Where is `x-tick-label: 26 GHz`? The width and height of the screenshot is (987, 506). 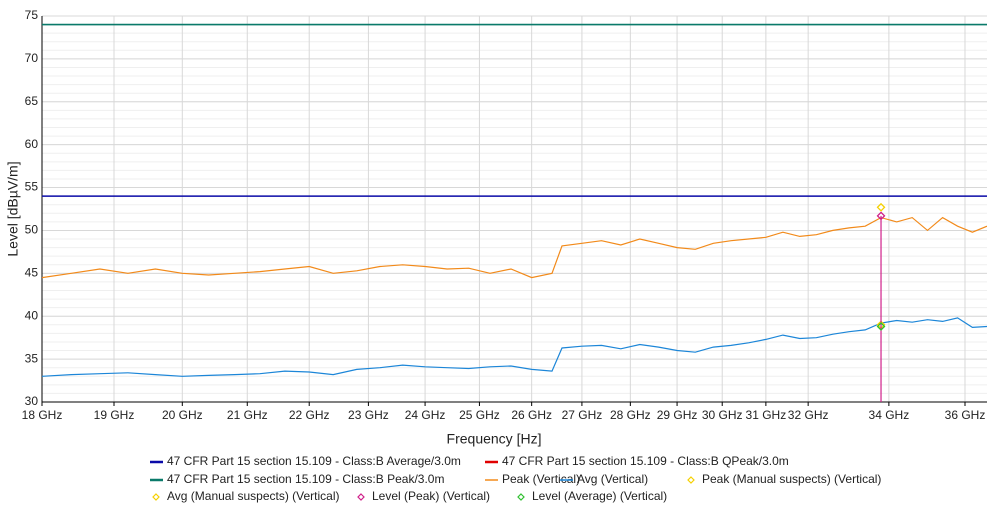 x-tick-label: 26 GHz is located at coordinates (531, 415).